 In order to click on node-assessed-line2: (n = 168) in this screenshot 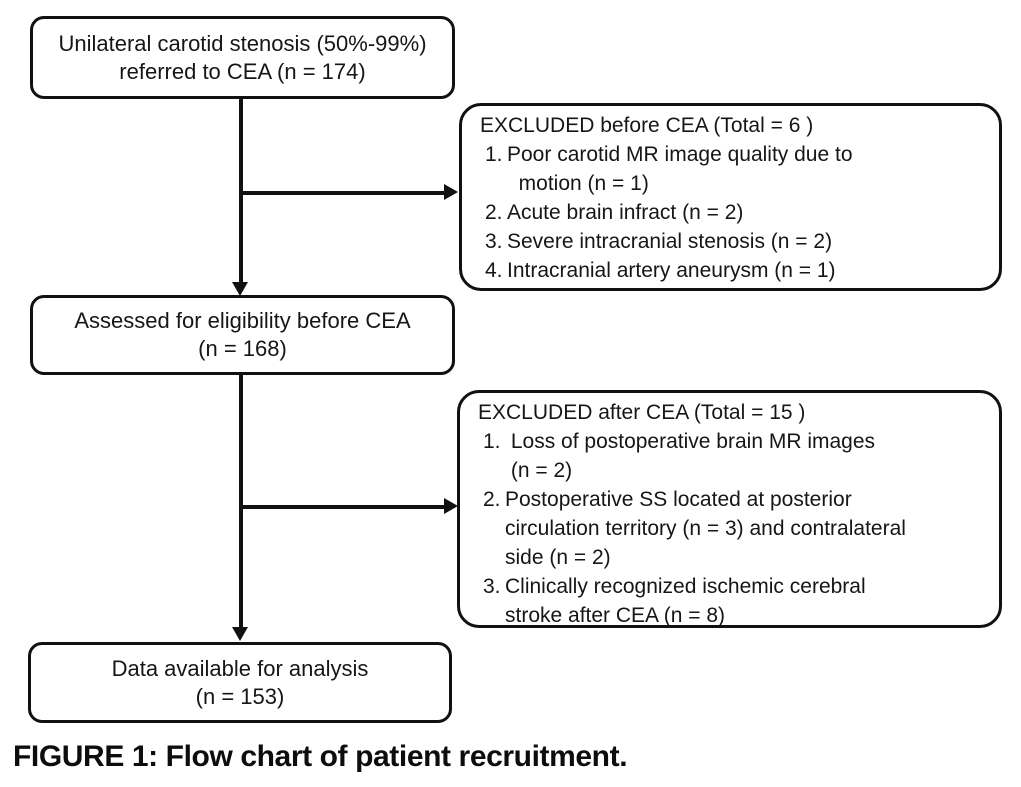, I will do `click(242, 348)`.